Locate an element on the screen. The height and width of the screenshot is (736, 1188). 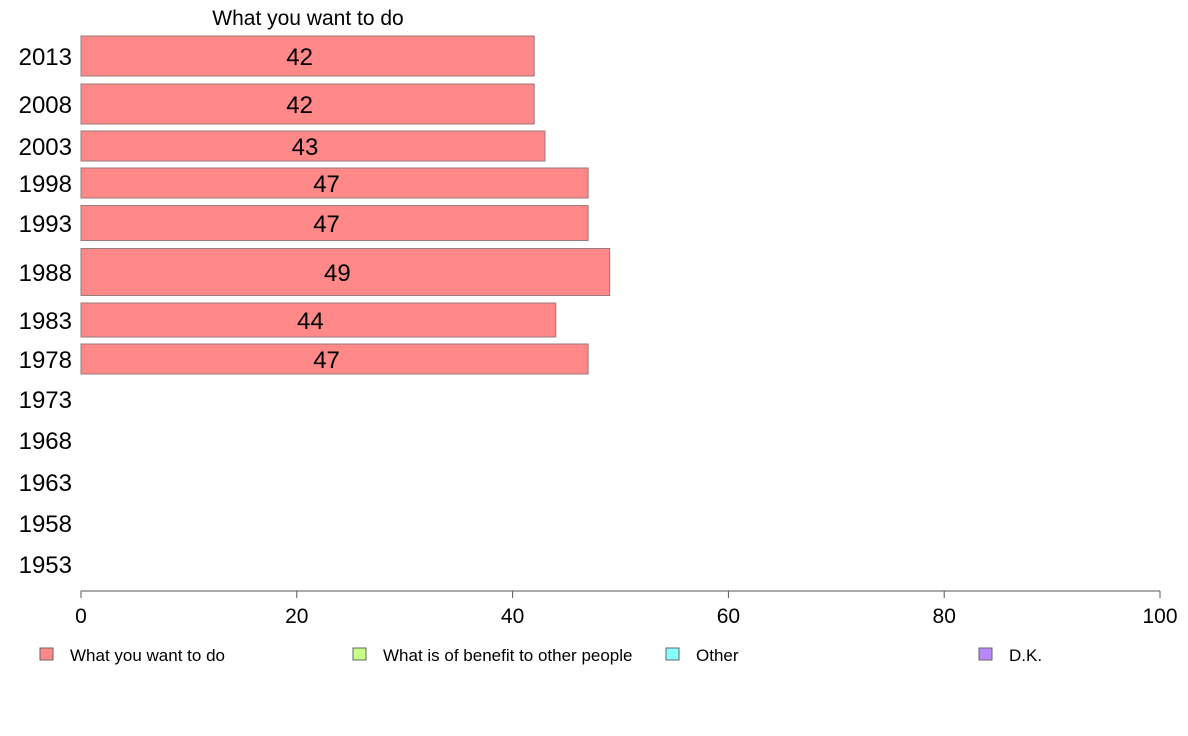
x-axis: 0 20 40 60 80 100 is located at coordinates (626, 609).